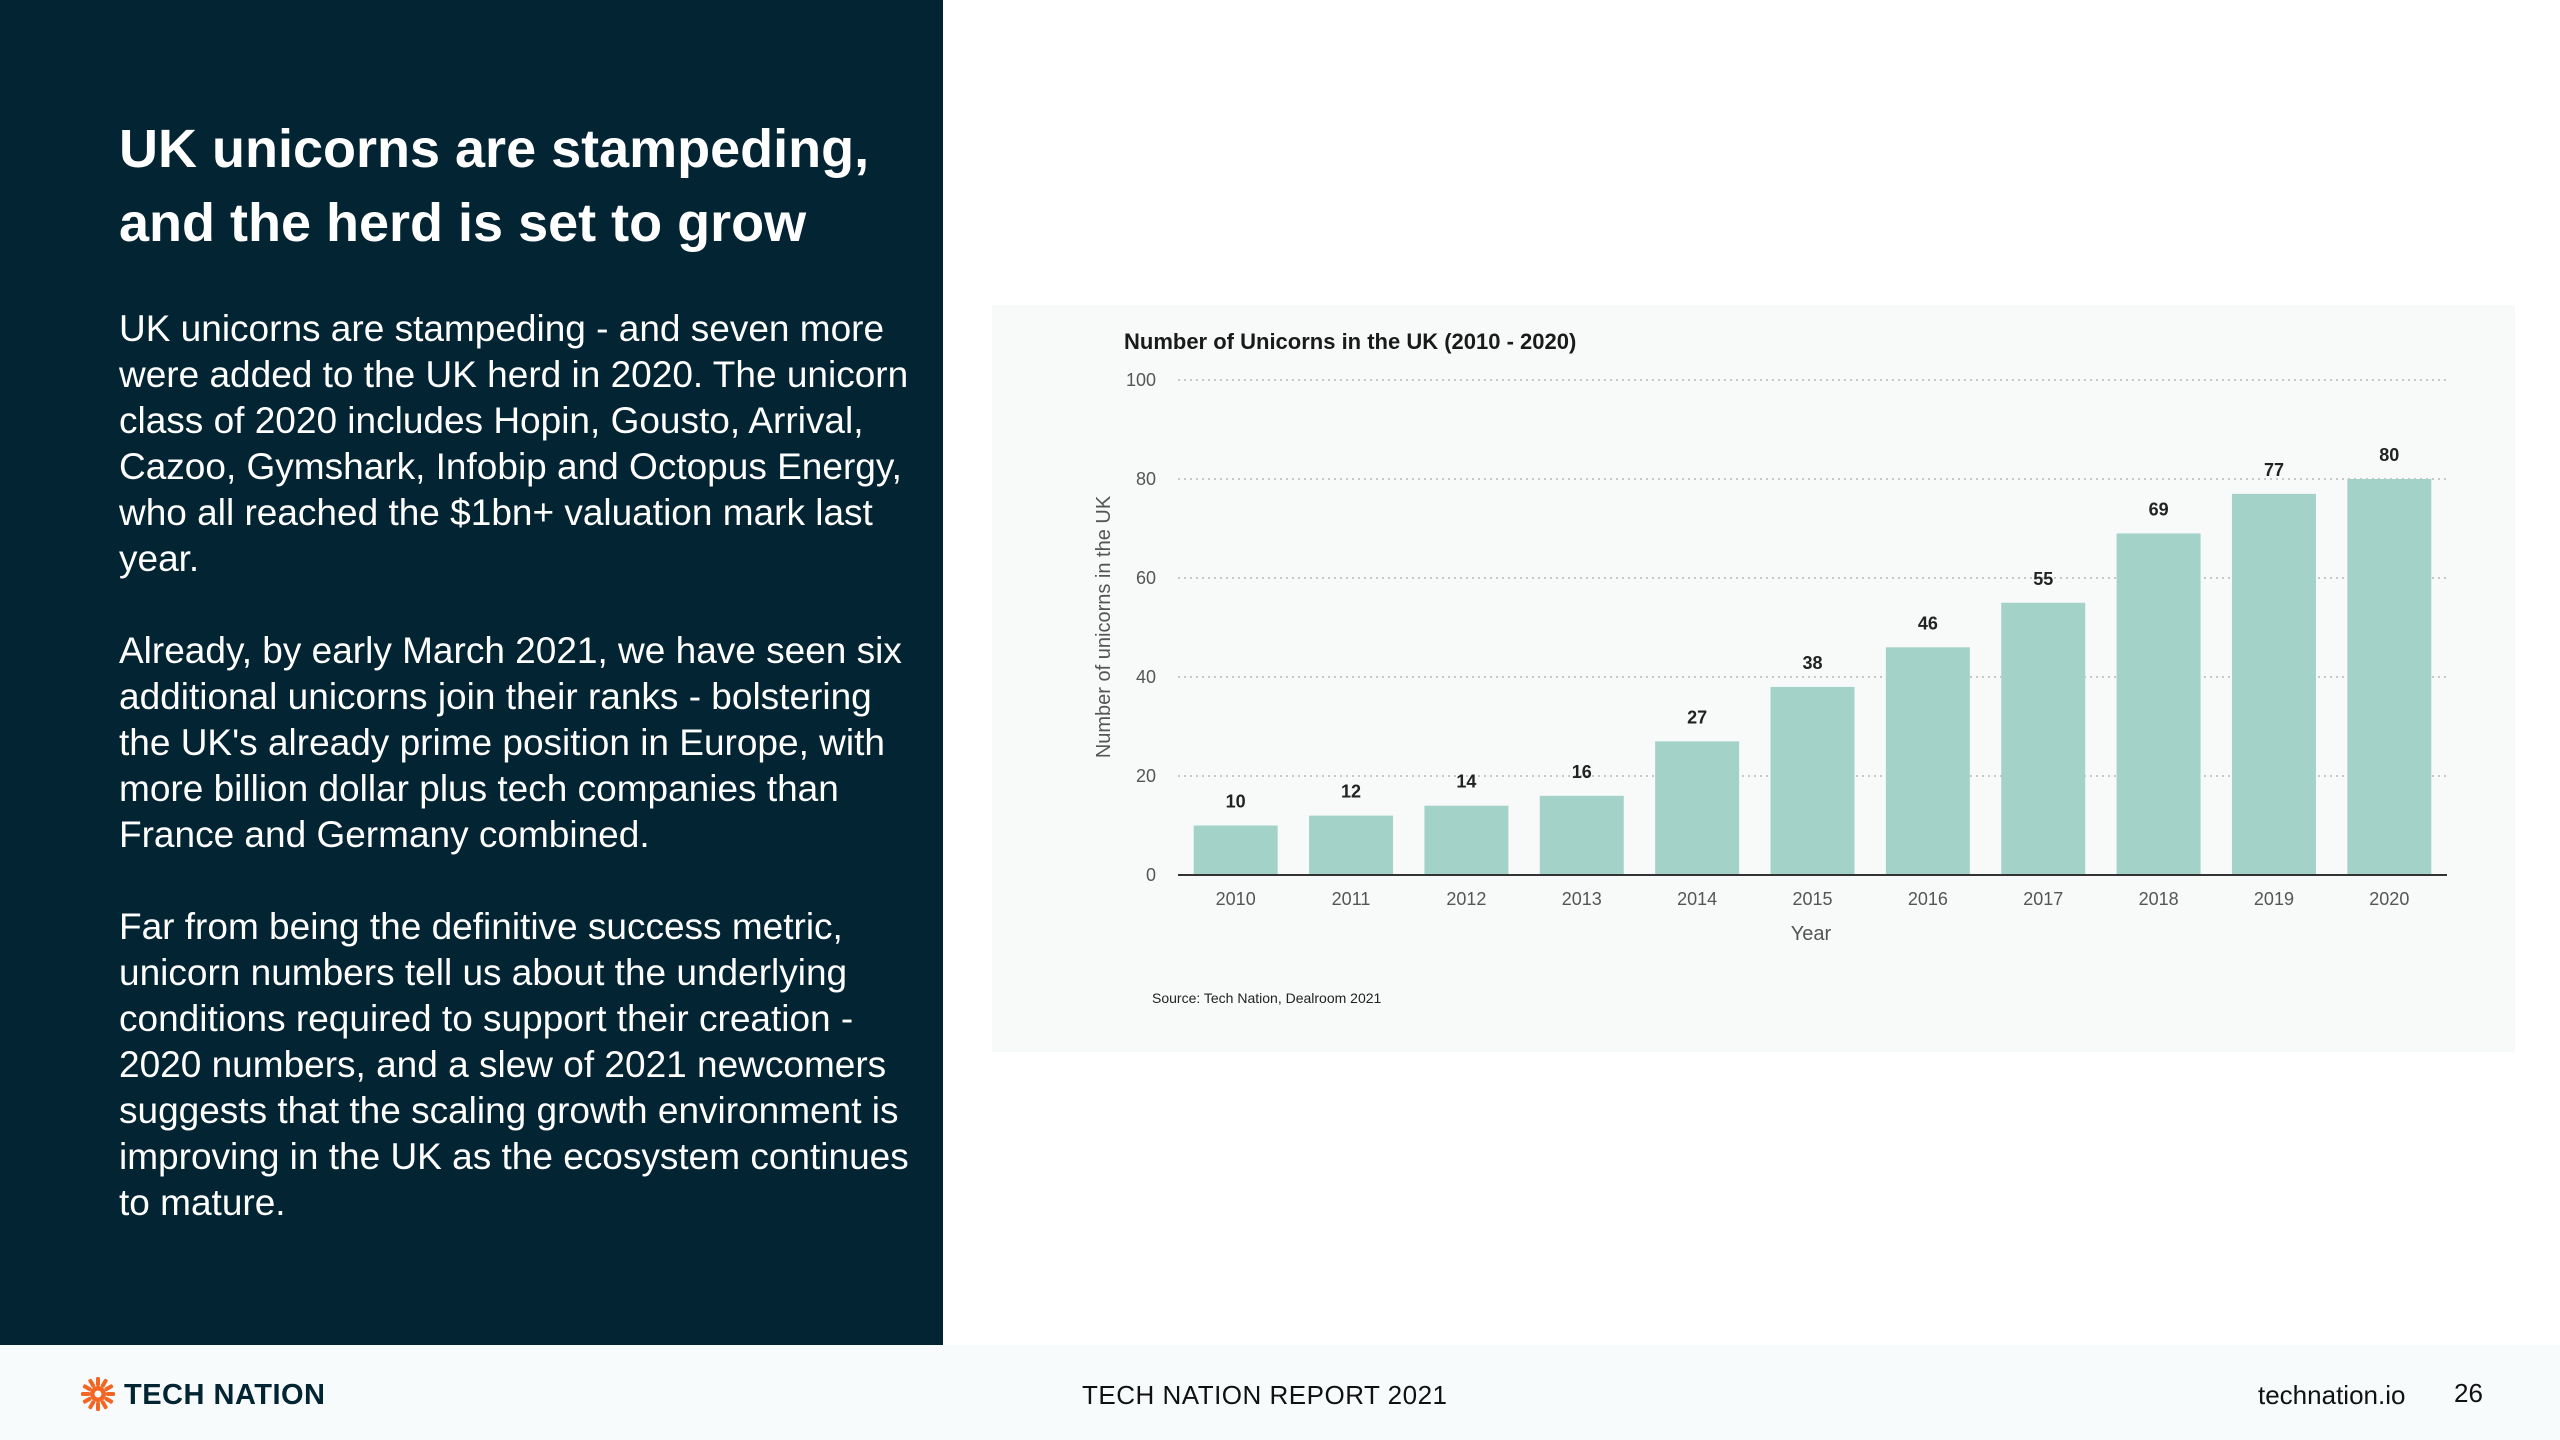 Image resolution: width=2560 pixels, height=1440 pixels. What do you see at coordinates (1697, 899) in the screenshot?
I see `x-tick-2014: 2014` at bounding box center [1697, 899].